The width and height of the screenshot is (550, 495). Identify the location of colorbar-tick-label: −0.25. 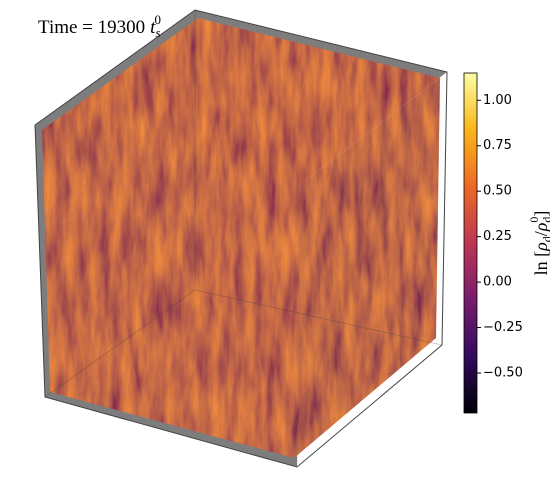
(503, 327).